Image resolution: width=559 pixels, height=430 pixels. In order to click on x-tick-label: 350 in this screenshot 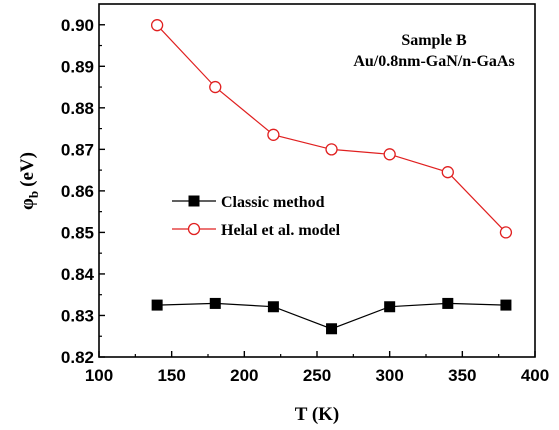, I will do `click(462, 375)`.